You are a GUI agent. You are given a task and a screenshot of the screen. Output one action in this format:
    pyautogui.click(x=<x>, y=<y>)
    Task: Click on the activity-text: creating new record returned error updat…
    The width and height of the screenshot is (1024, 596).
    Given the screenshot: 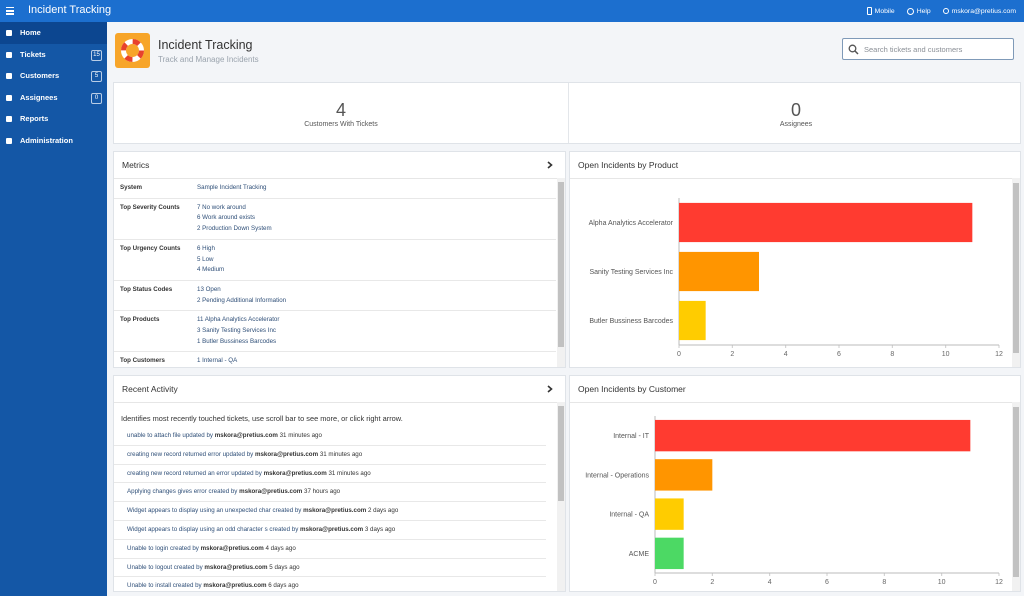 What is the action you would take?
    pyautogui.click(x=190, y=454)
    